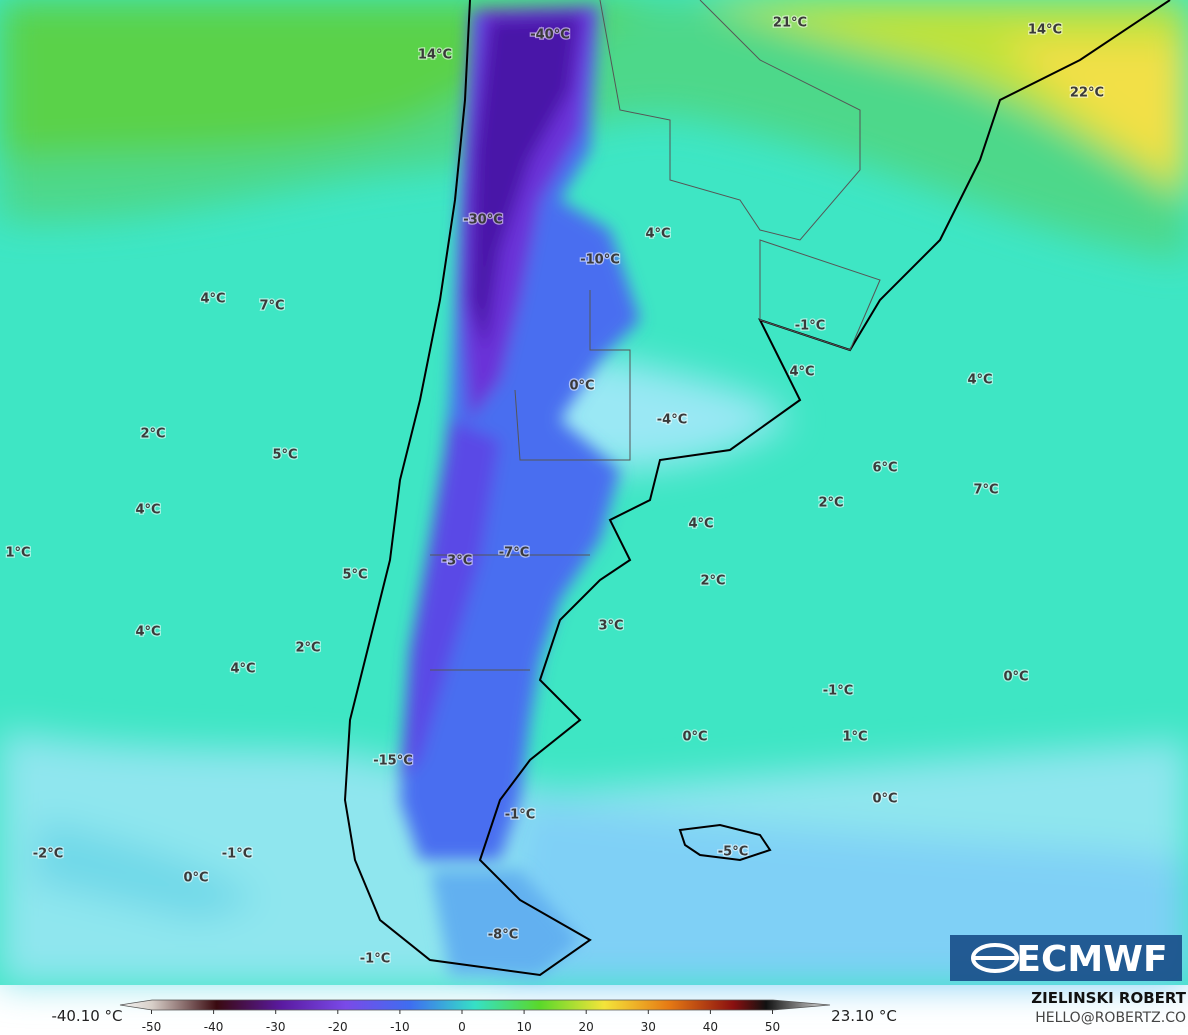 The height and width of the screenshot is (1035, 1188). Describe the element at coordinates (772, 1027) in the screenshot. I see `colorbar-tick-label: 50` at that location.